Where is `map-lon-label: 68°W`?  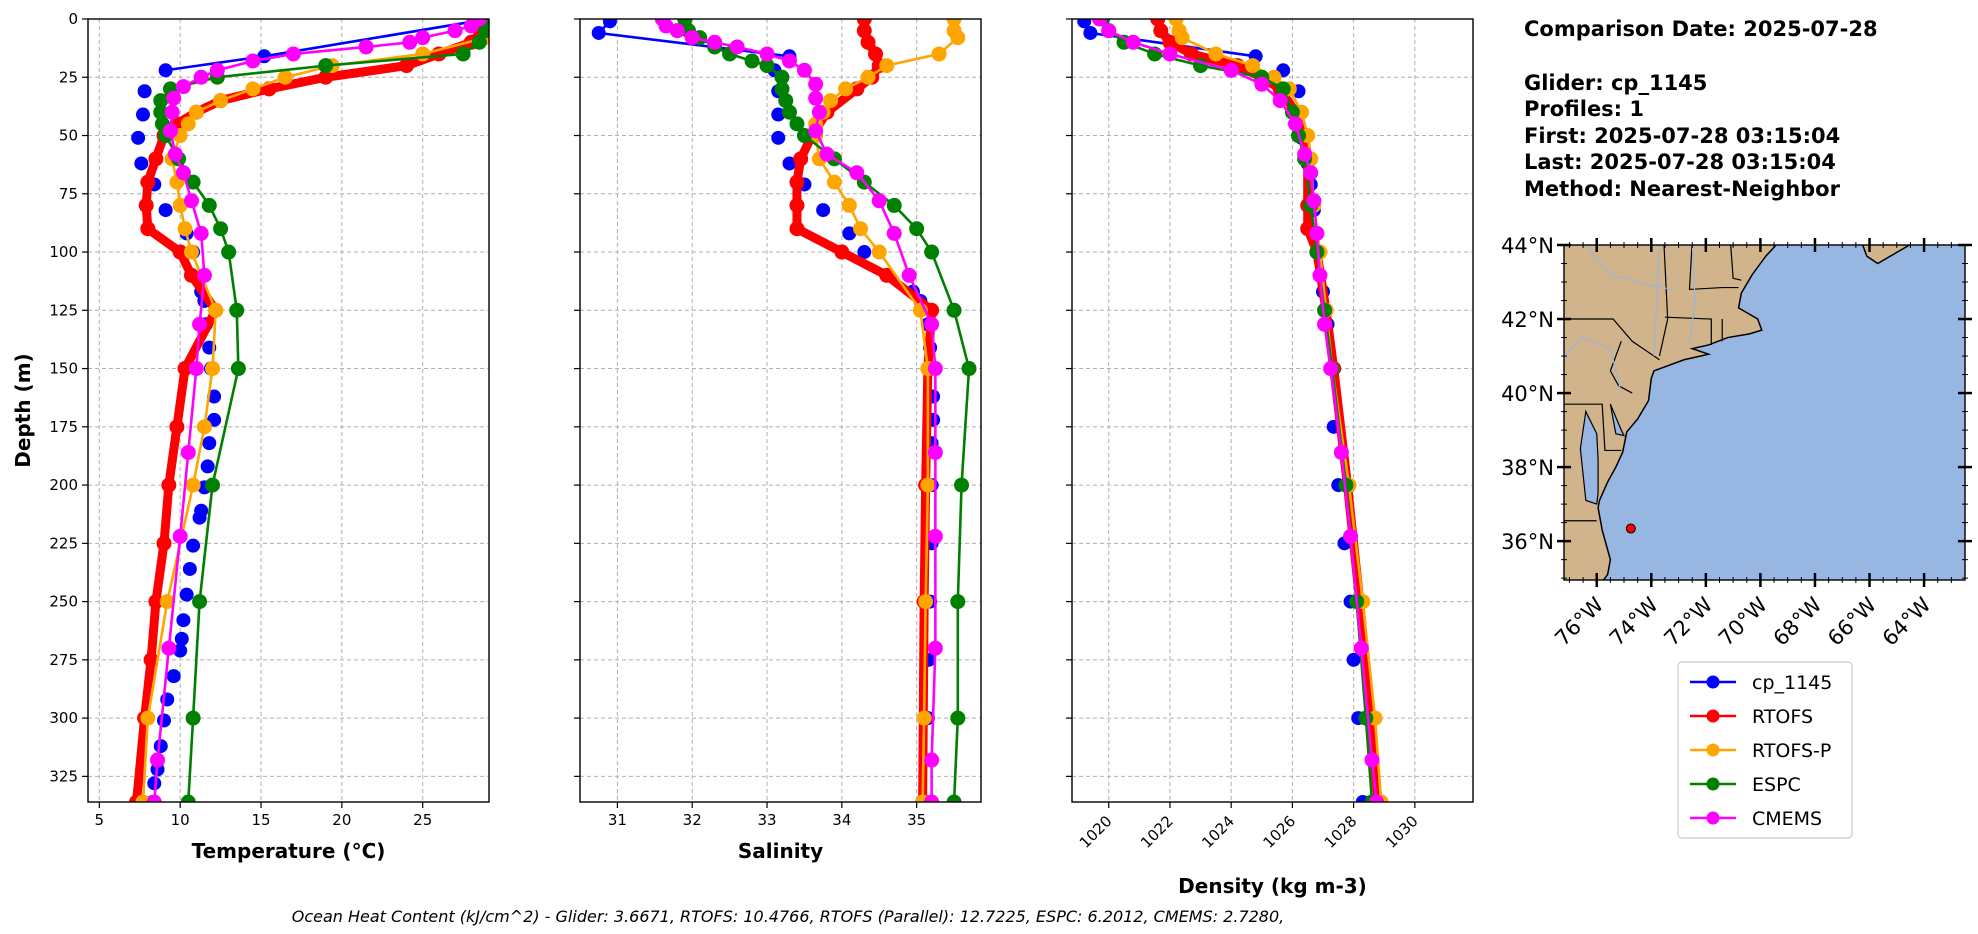 map-lon-label: 68°W is located at coordinates (1798, 621).